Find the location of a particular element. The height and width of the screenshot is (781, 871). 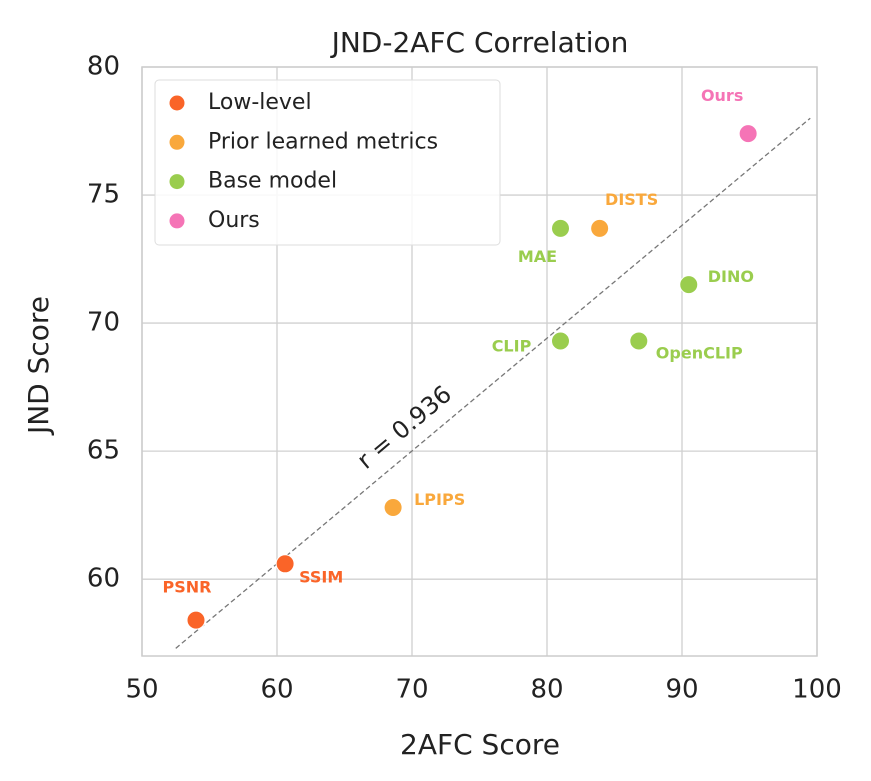

y-tick-label: 80 is located at coordinates (103, 67).